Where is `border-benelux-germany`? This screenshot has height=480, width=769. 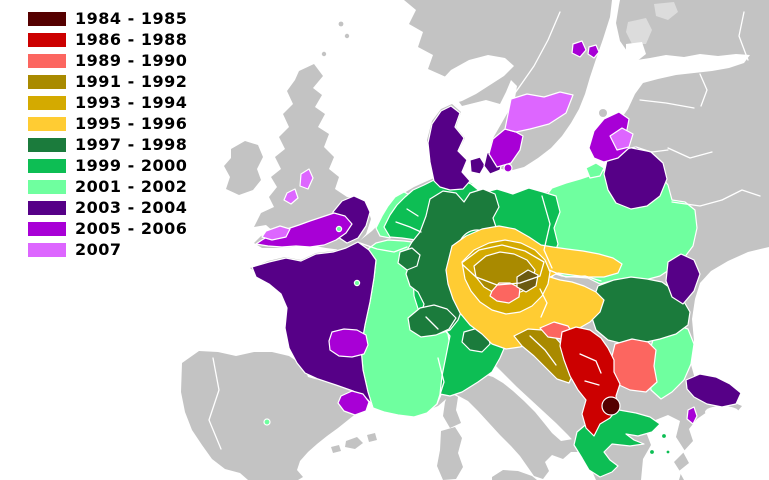 border-benelux-germany is located at coordinates (408, 227).